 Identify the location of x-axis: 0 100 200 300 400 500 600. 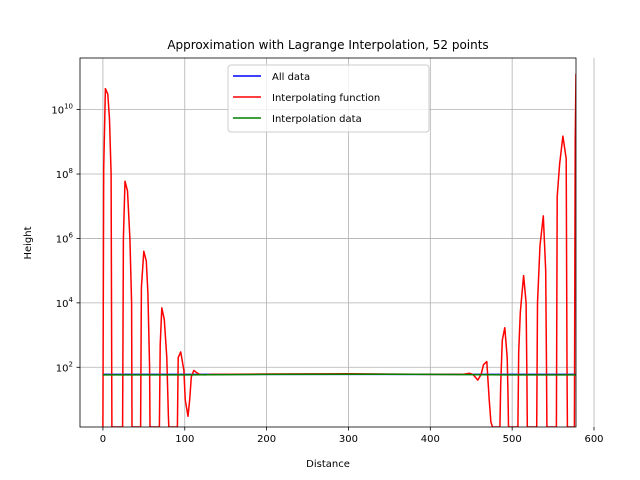
(352, 436).